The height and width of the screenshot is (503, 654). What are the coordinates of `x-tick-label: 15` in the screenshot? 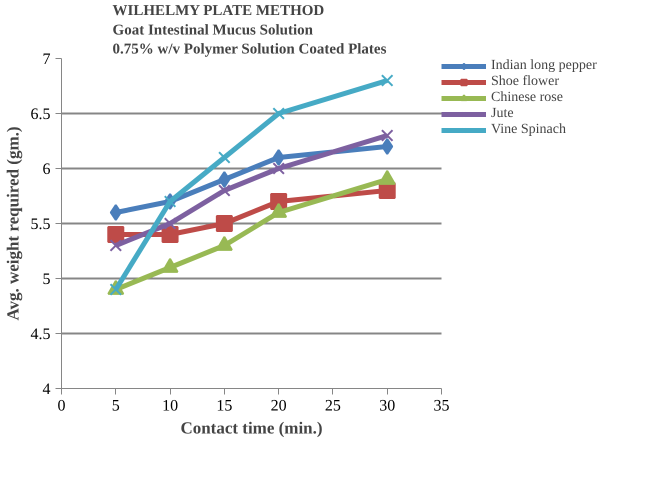 It's located at (224, 406).